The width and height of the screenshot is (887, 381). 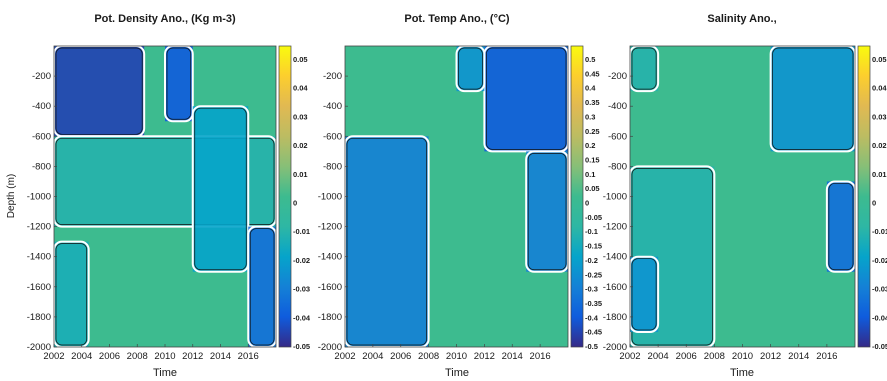 What do you see at coordinates (741, 19) in the screenshot?
I see `panel-title-salinity: Salinity Ano.,` at bounding box center [741, 19].